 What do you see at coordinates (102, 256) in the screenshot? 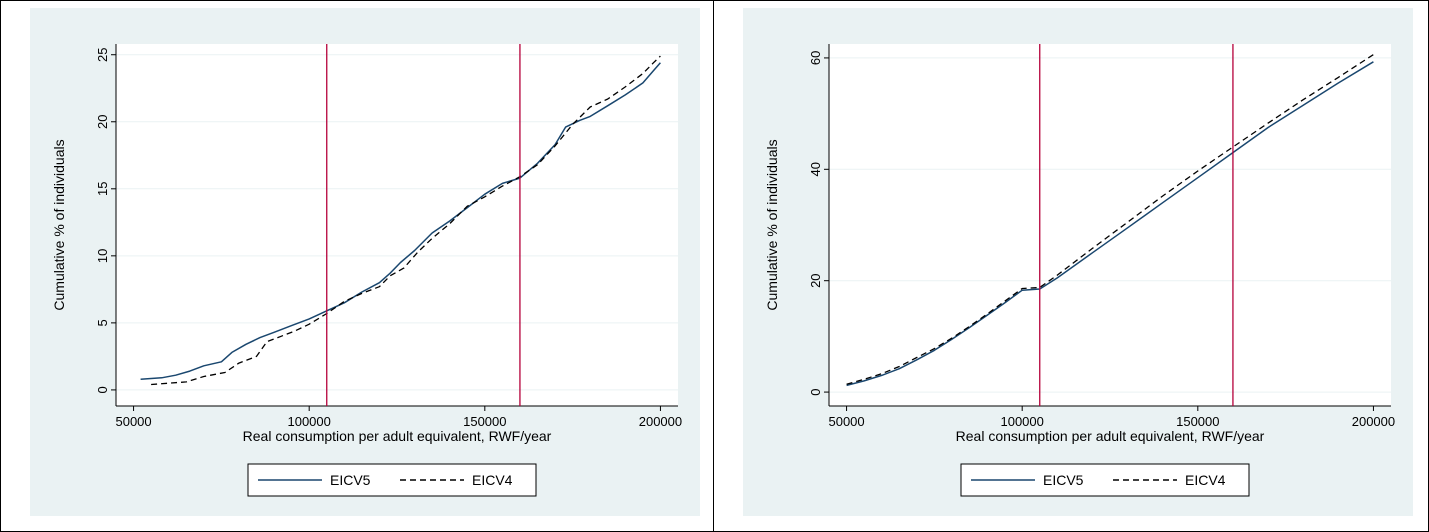
I see `y-tick-label: 10` at bounding box center [102, 256].